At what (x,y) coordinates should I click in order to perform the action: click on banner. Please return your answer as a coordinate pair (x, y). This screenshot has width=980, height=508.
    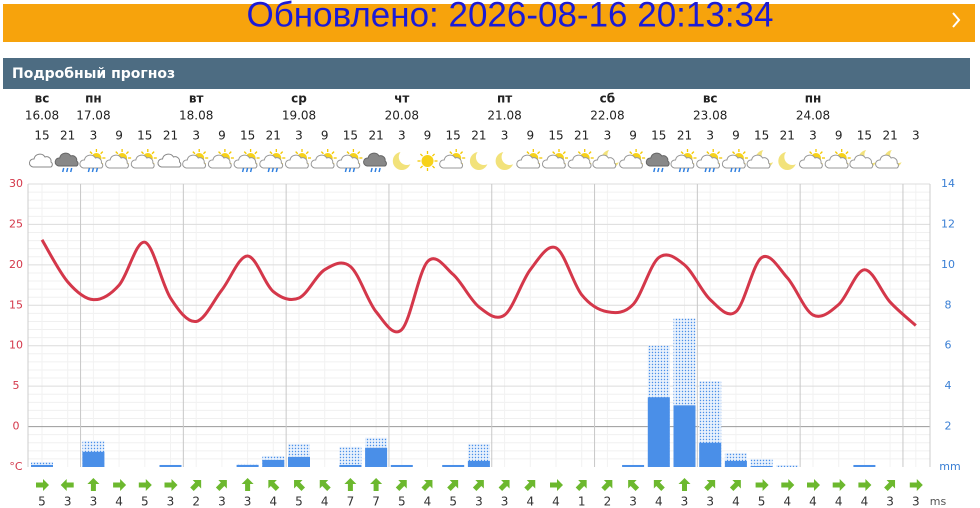
    Looking at the image, I should click on (489, 23).